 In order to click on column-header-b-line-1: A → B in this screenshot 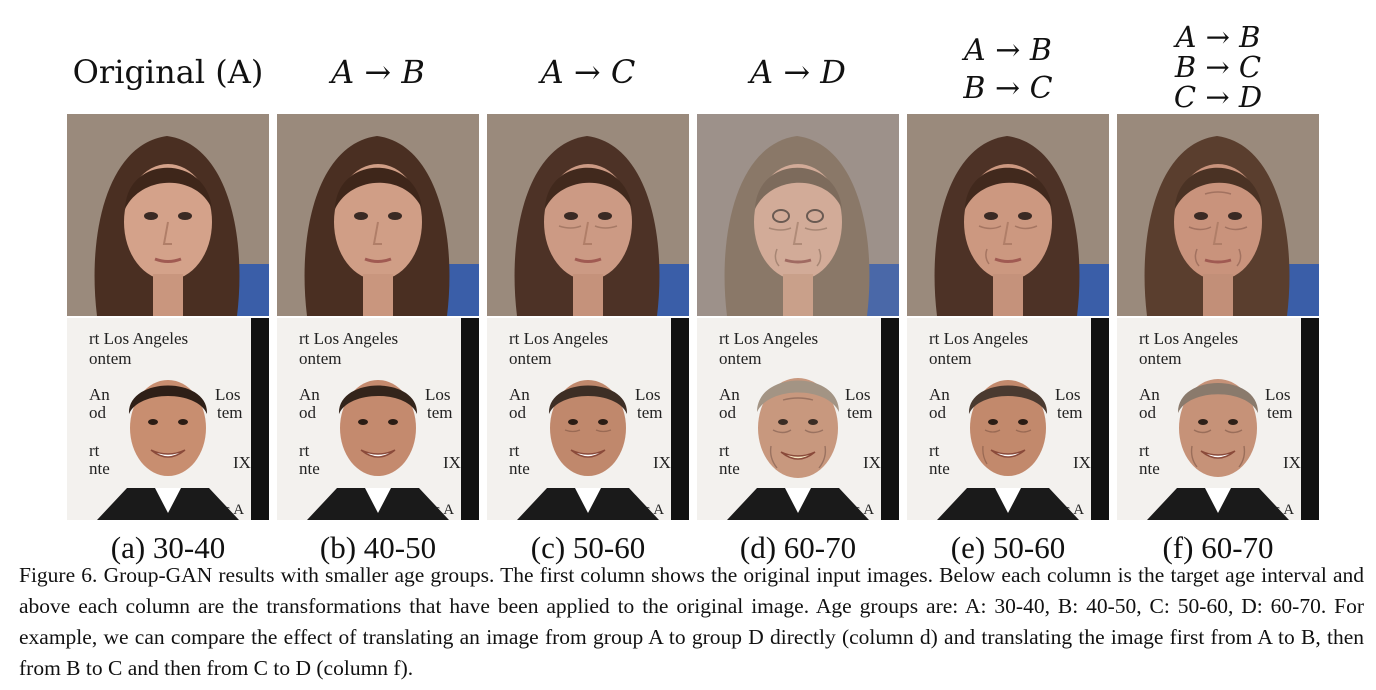, I will do `click(378, 72)`.